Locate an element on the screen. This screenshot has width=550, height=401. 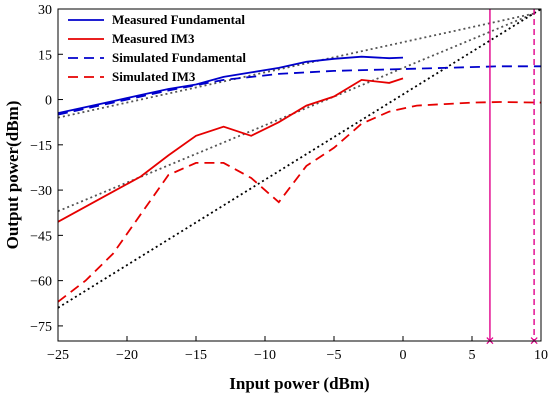
series-simulated-fundamental is located at coordinates (299, 90).